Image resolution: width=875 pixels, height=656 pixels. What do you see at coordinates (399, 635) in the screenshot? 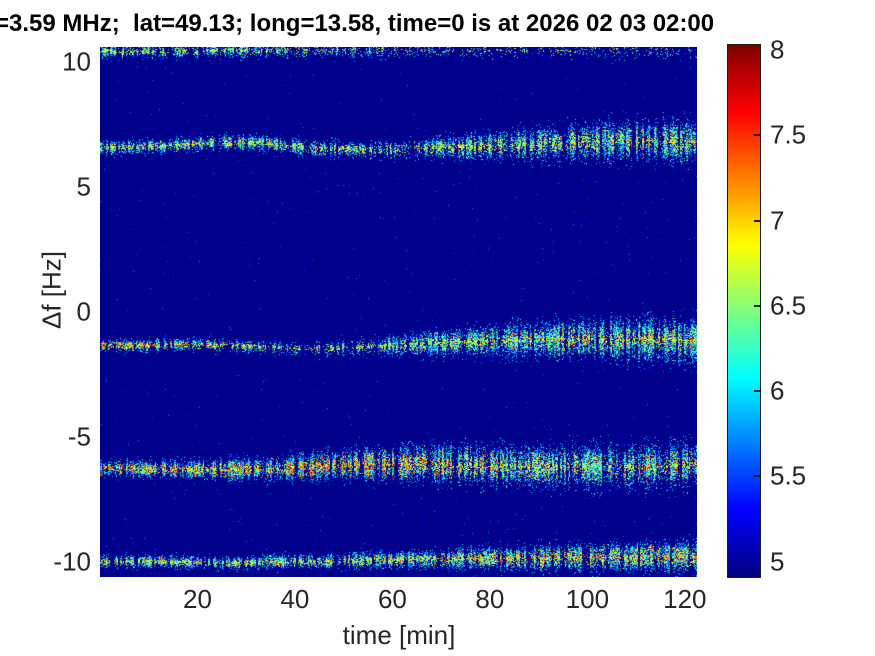
I see `x-axis-label: time [min]` at bounding box center [399, 635].